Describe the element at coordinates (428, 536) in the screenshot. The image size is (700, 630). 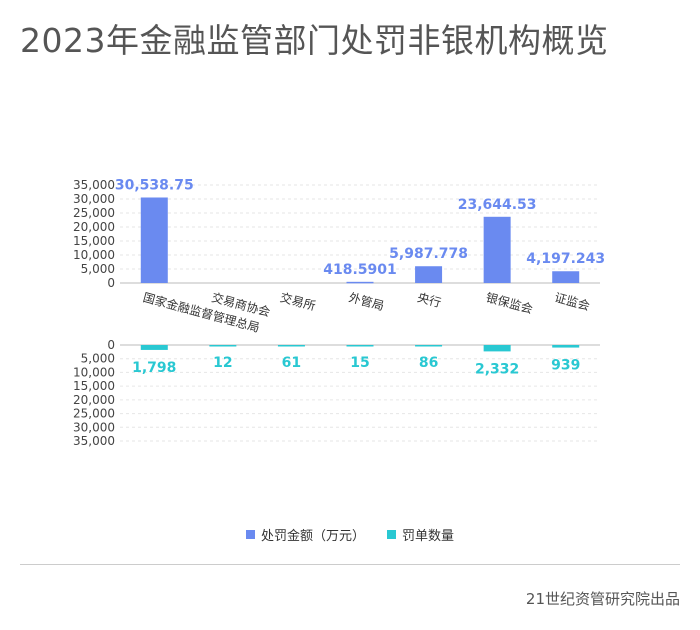
I see `legend-label-count: 罚单数量` at that location.